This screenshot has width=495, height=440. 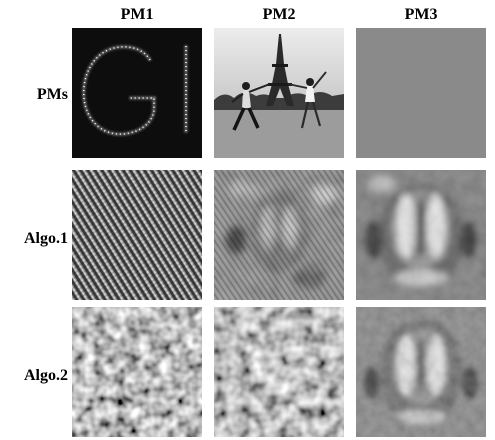 I want to click on panel-pms-pm3, so click(x=421, y=93).